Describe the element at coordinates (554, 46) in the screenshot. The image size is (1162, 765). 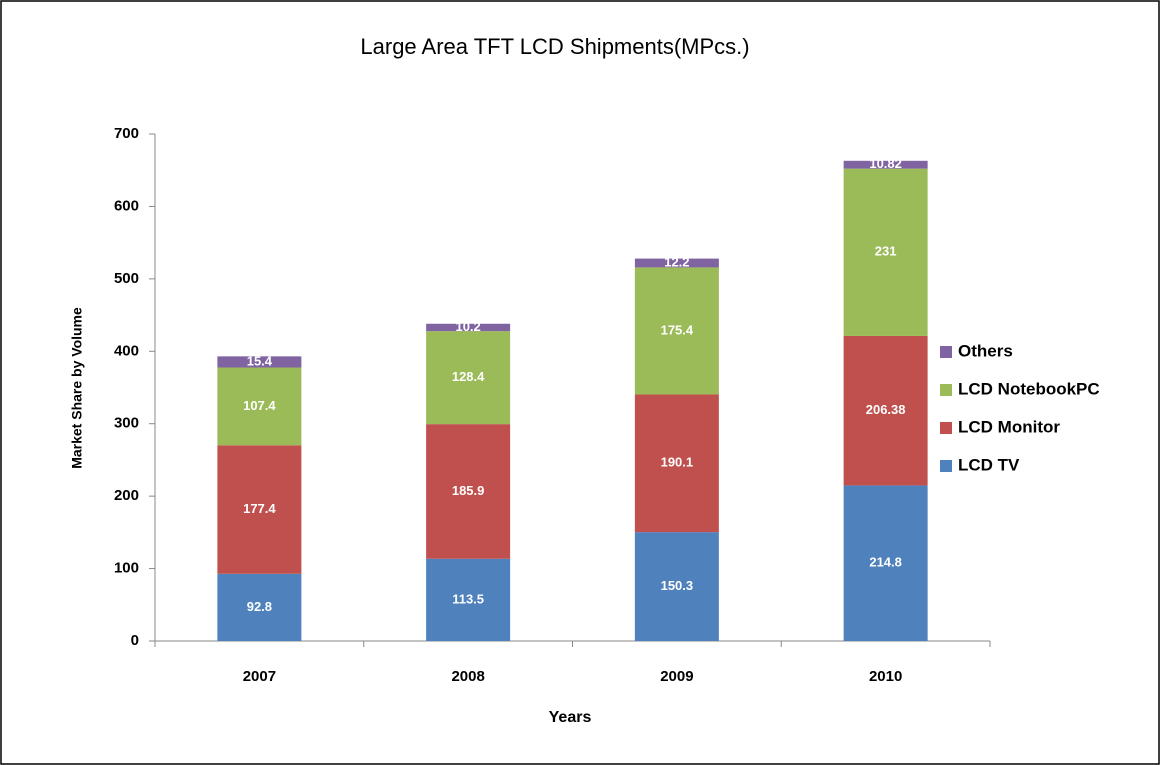
I see `chart-title: Large Area TFT LCD Shipments(MPcs.)` at that location.